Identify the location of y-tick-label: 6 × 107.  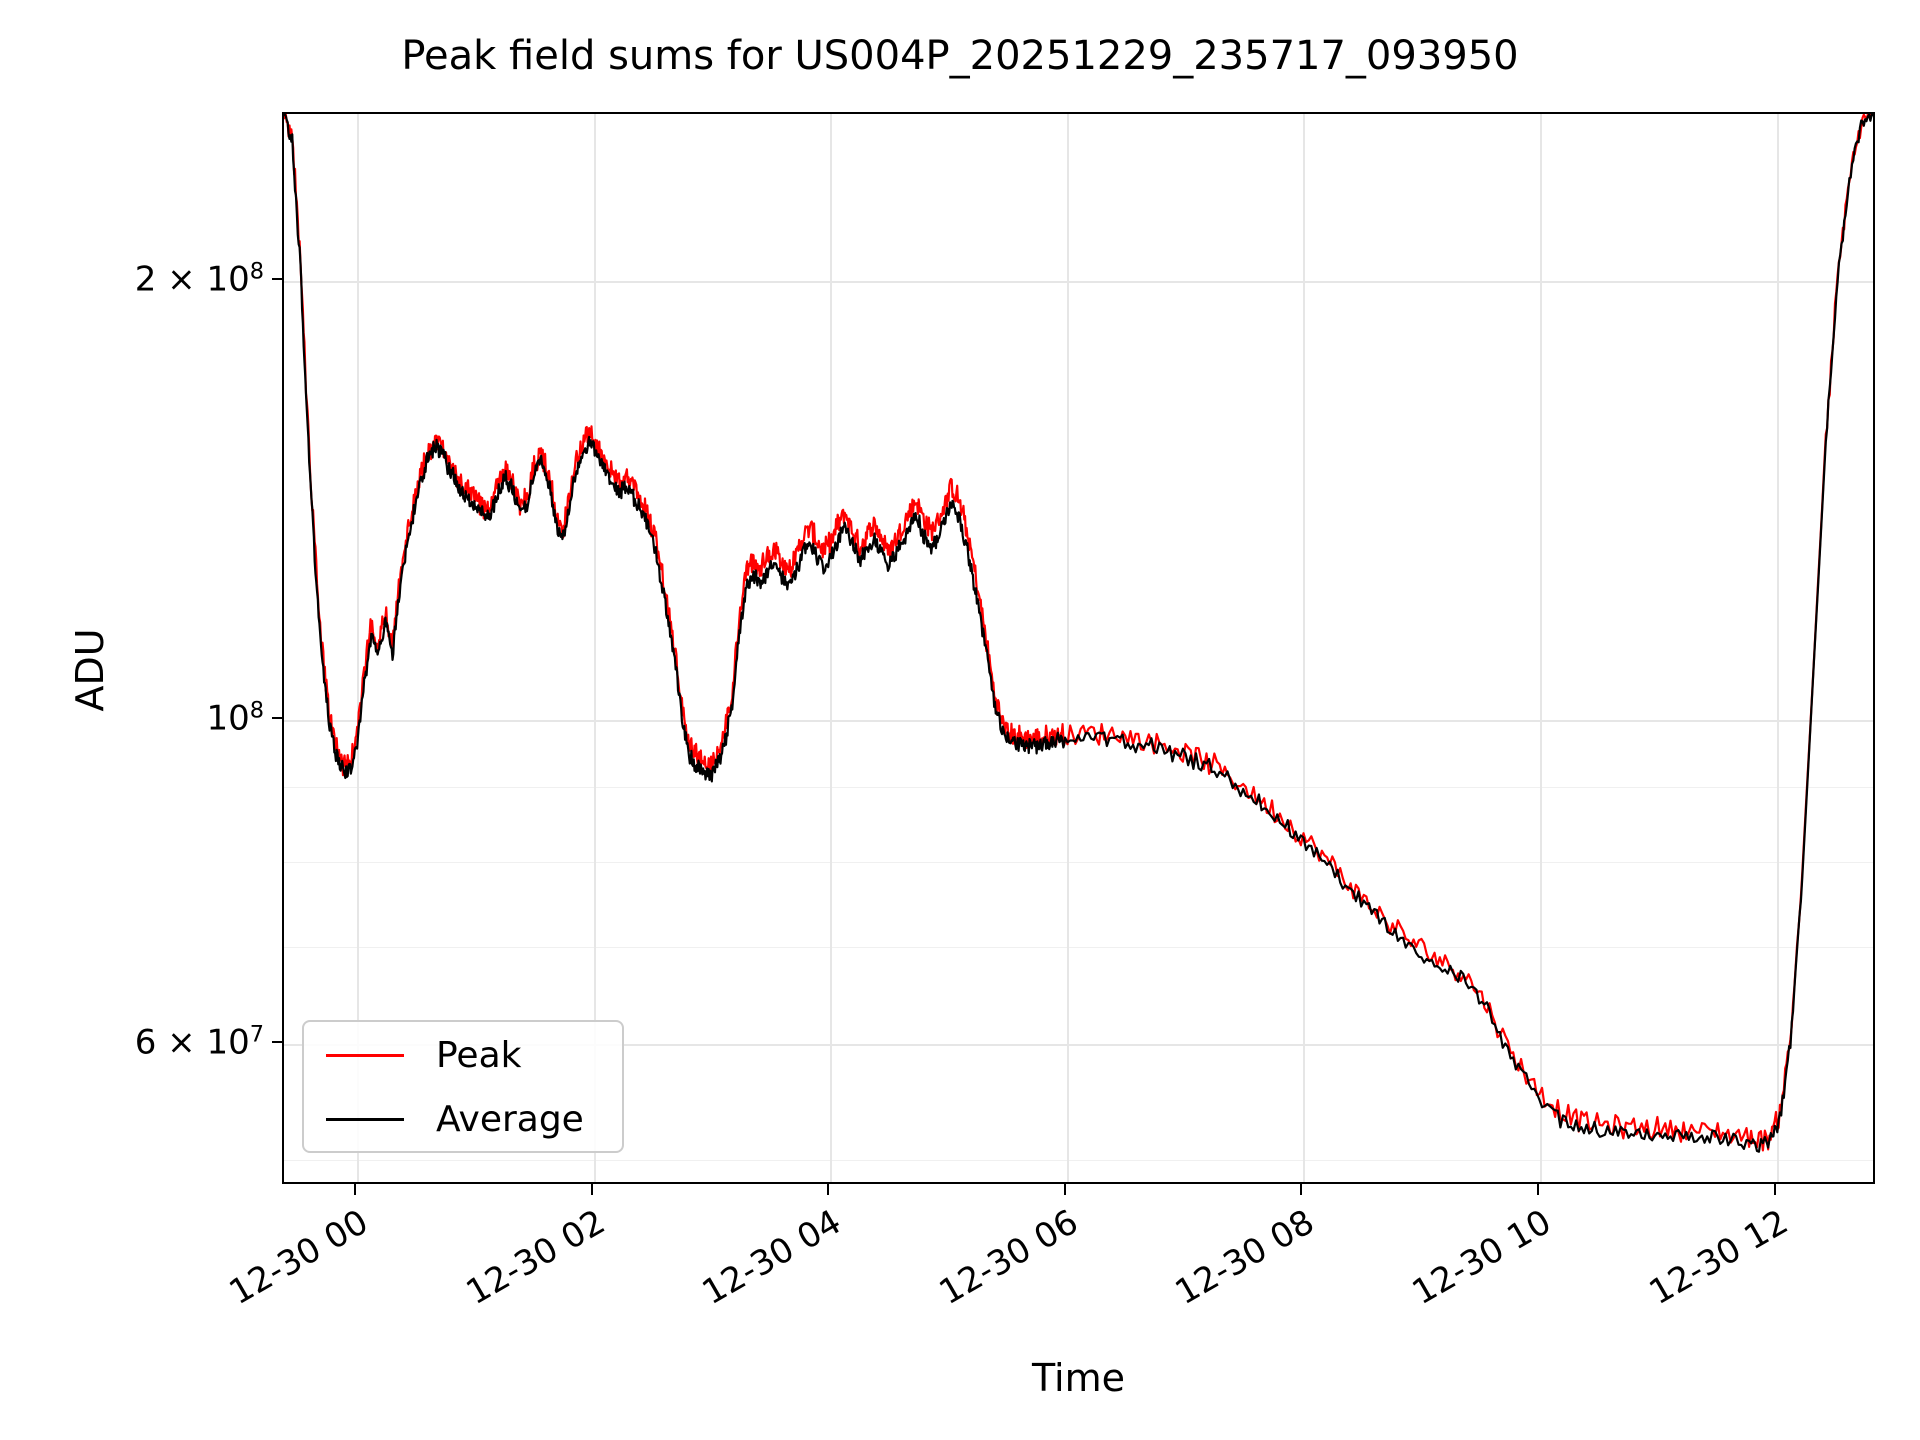
(199, 1042).